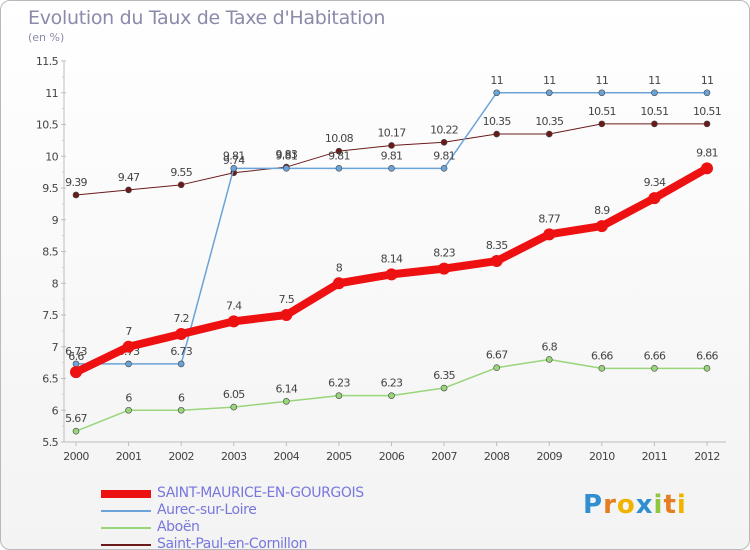 The height and width of the screenshot is (550, 750). I want to click on x-tick-label: 2010, so click(602, 456).